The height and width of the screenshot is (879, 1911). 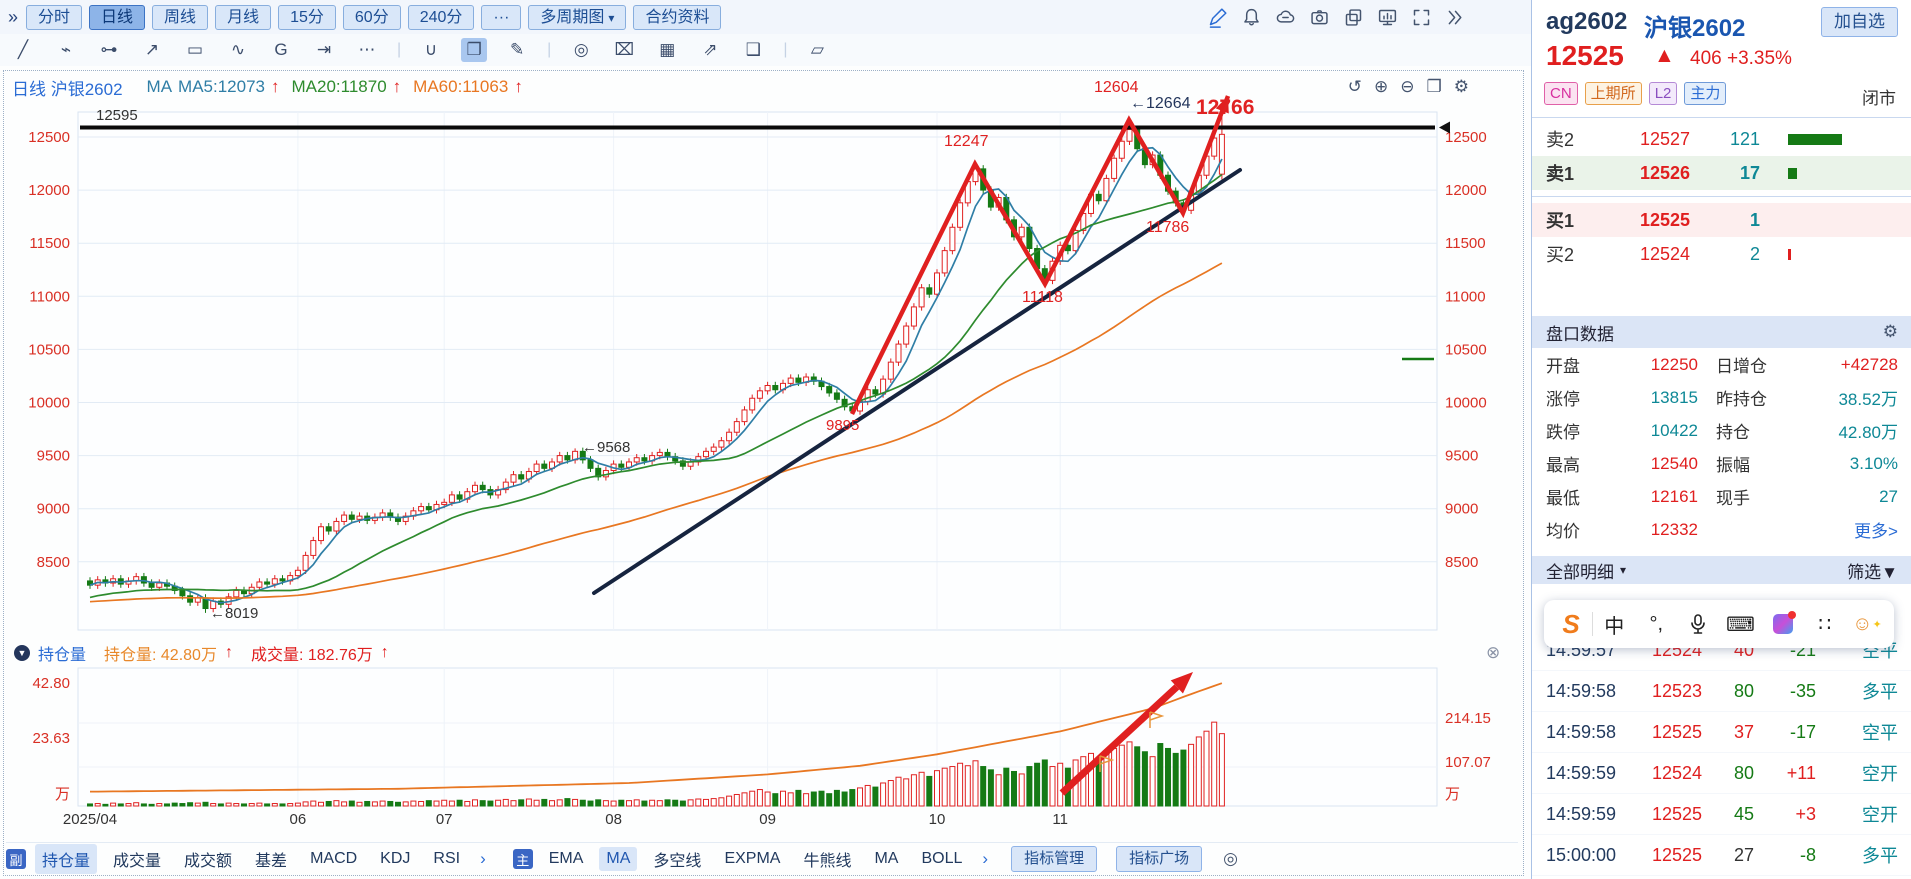 What do you see at coordinates (62, 655) in the screenshot?
I see `volume-pane-indicator: 持仓量` at bounding box center [62, 655].